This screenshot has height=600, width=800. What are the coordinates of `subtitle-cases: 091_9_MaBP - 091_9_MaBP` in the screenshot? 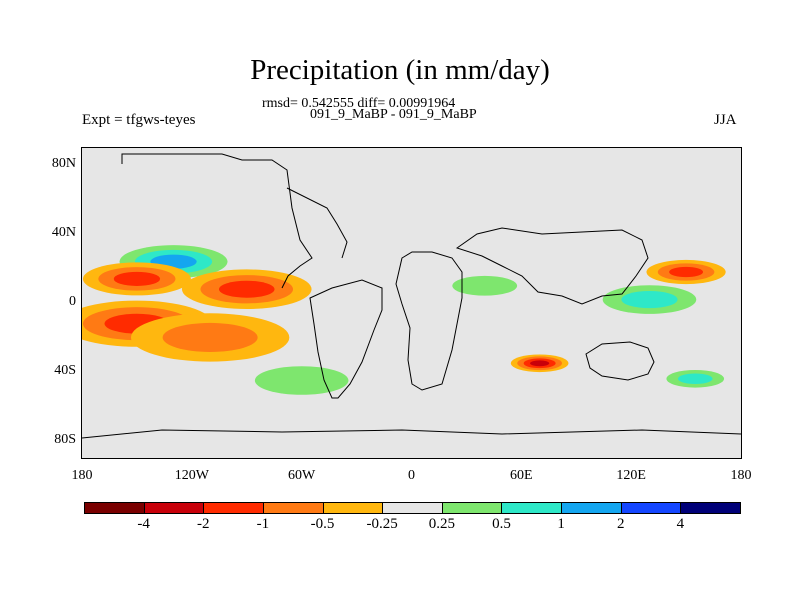 It's located at (393, 114).